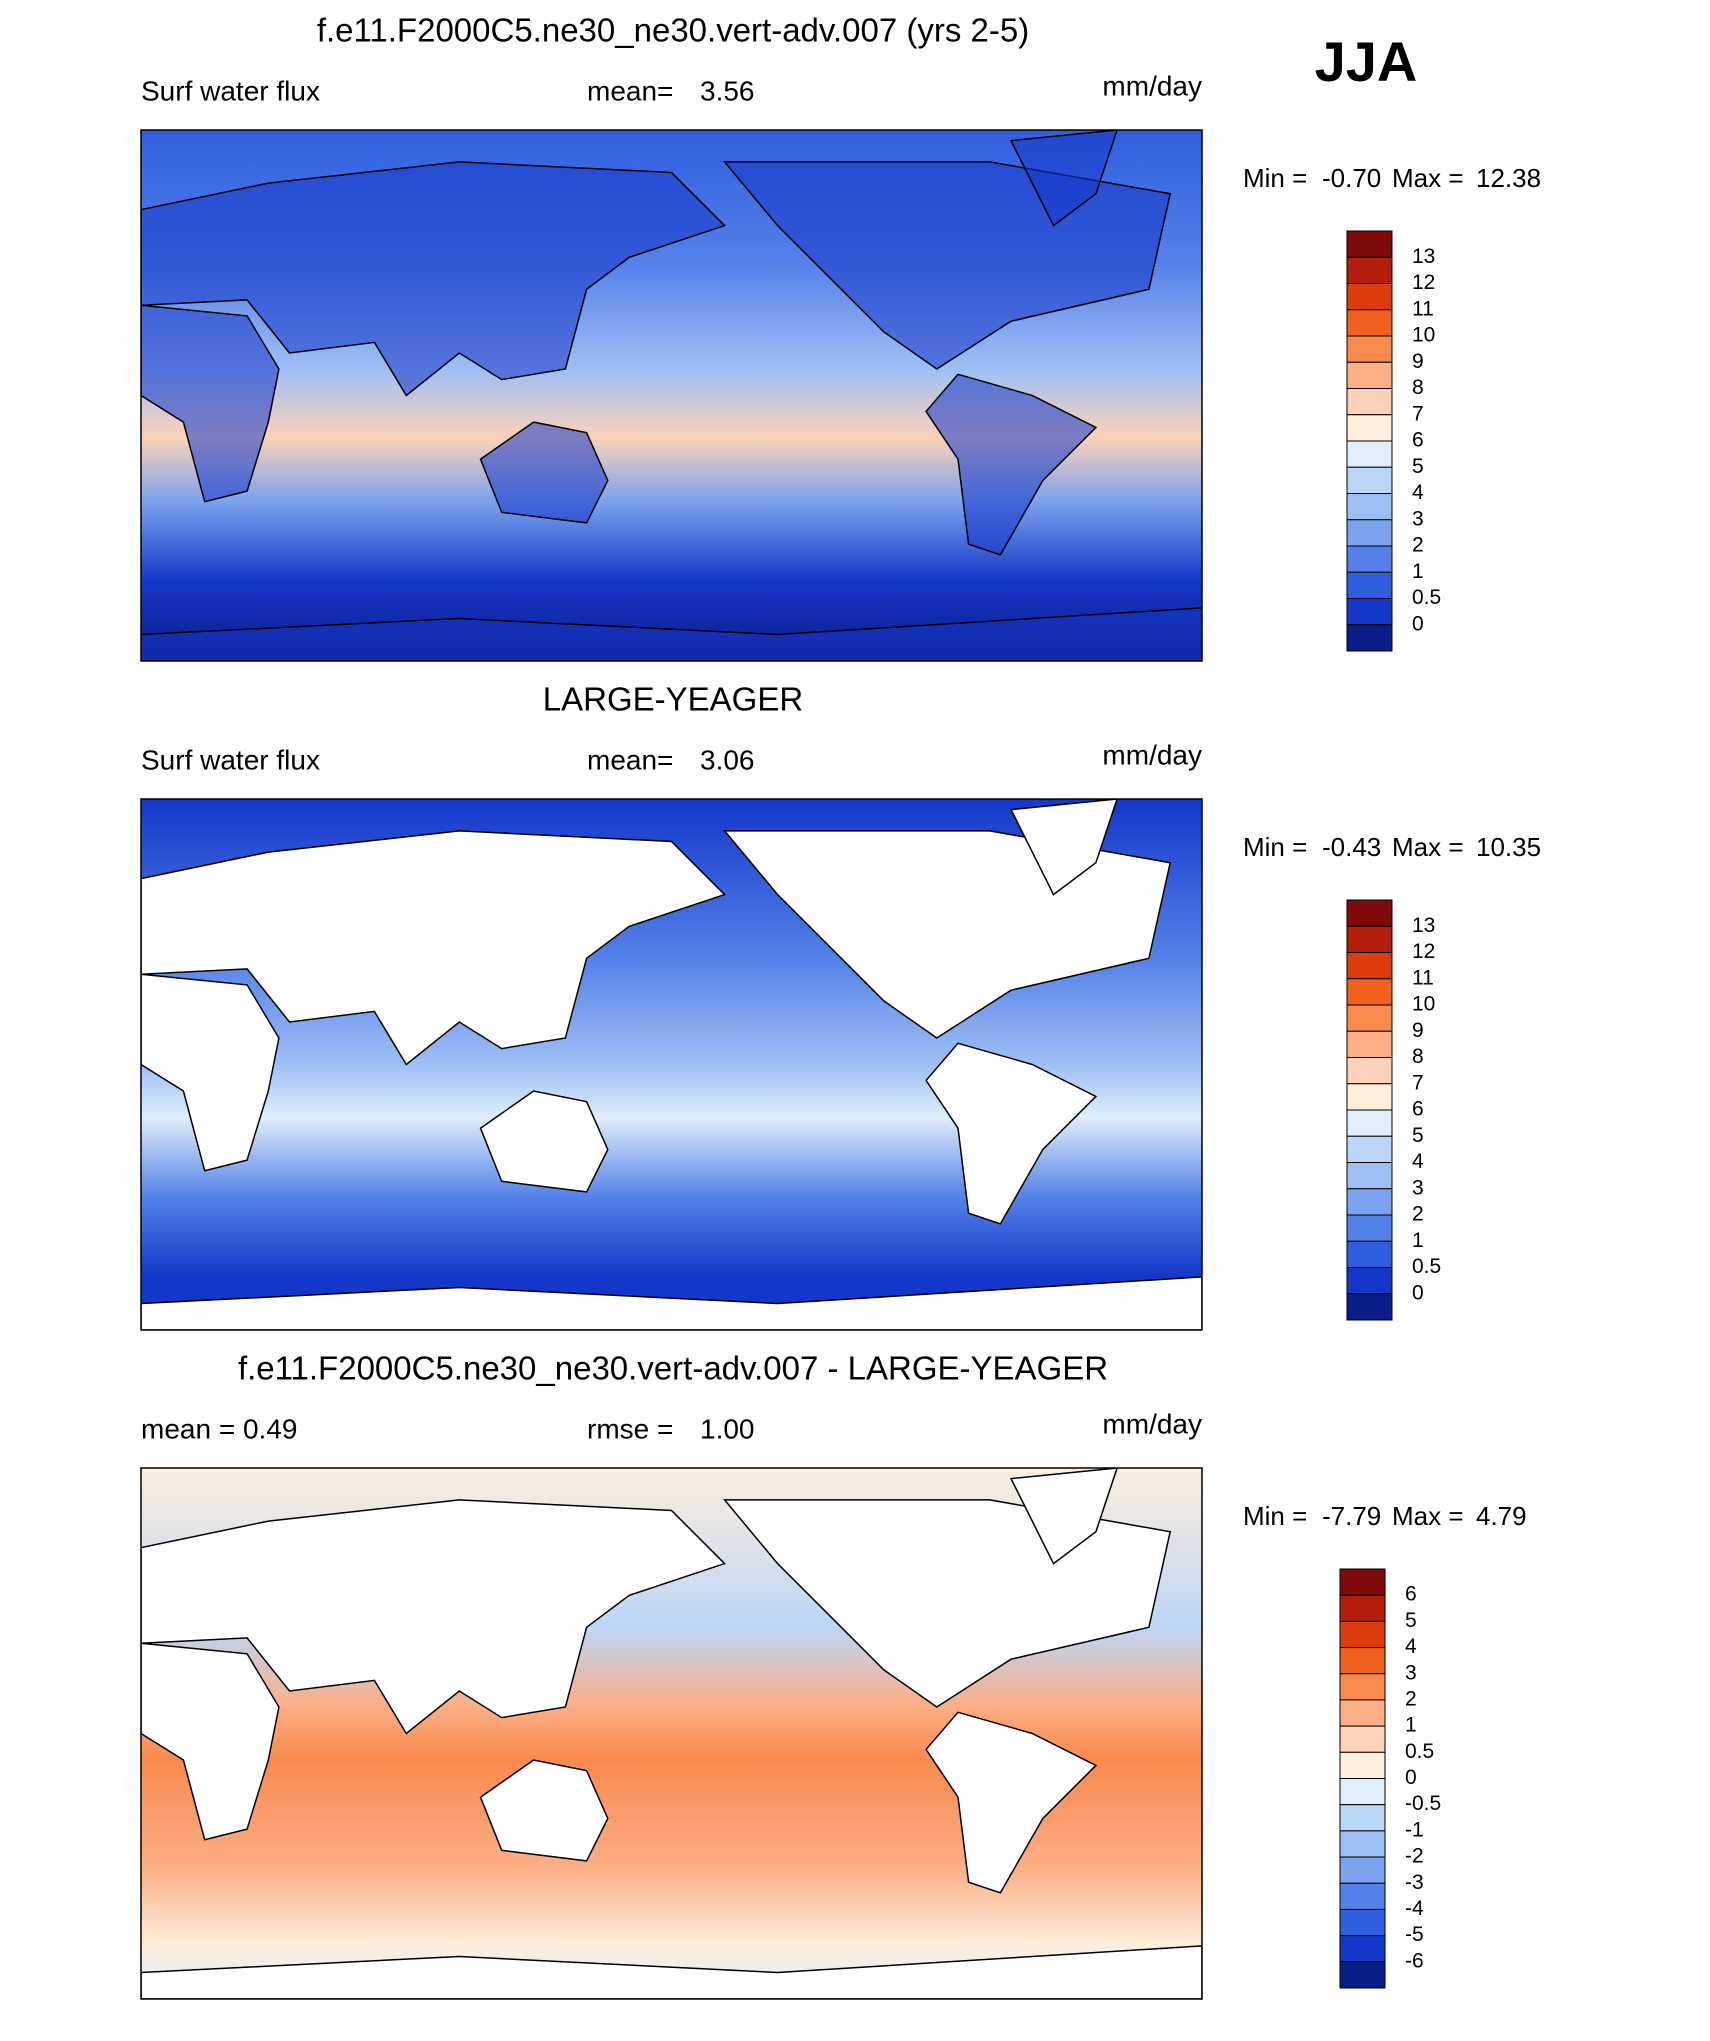  Describe the element at coordinates (727, 759) in the screenshot. I see `stat-value: 3.06` at that location.